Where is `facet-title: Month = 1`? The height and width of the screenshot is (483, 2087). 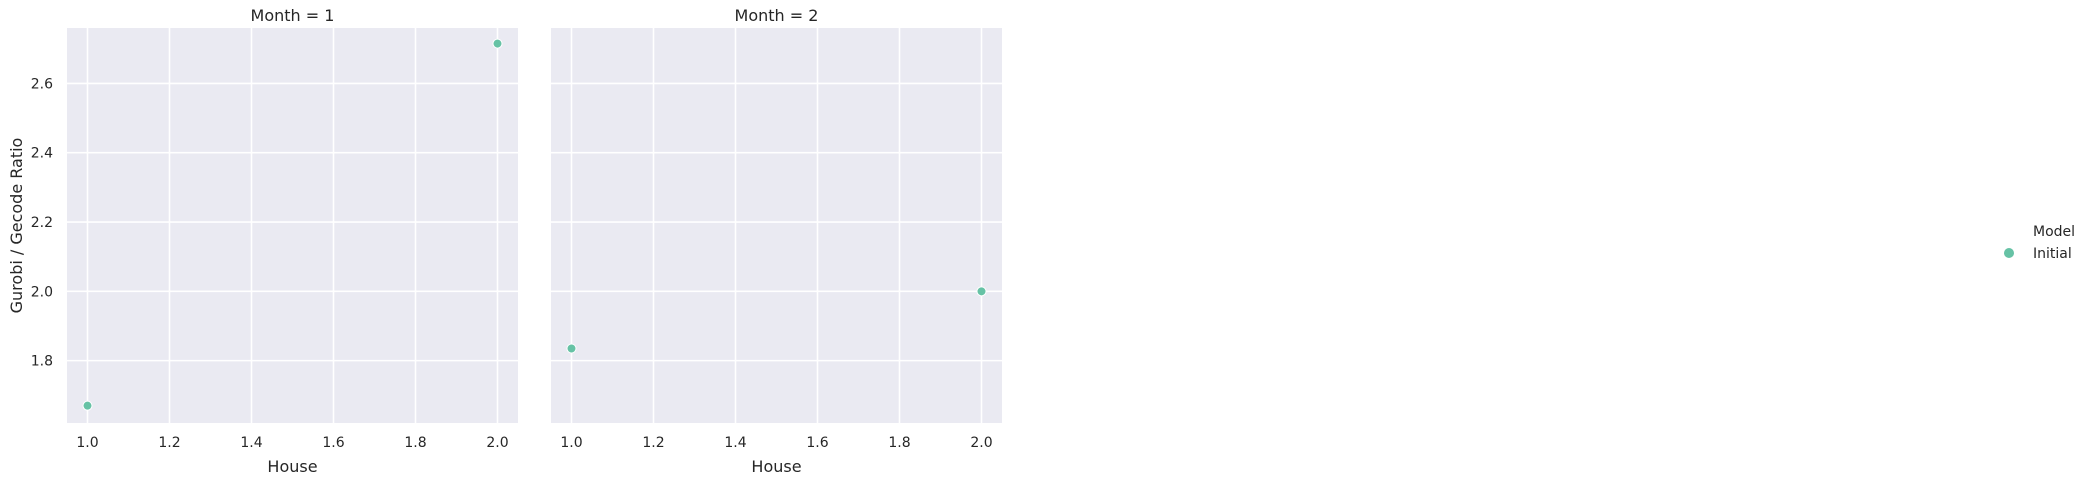 facet-title: Month = 1 is located at coordinates (293, 15).